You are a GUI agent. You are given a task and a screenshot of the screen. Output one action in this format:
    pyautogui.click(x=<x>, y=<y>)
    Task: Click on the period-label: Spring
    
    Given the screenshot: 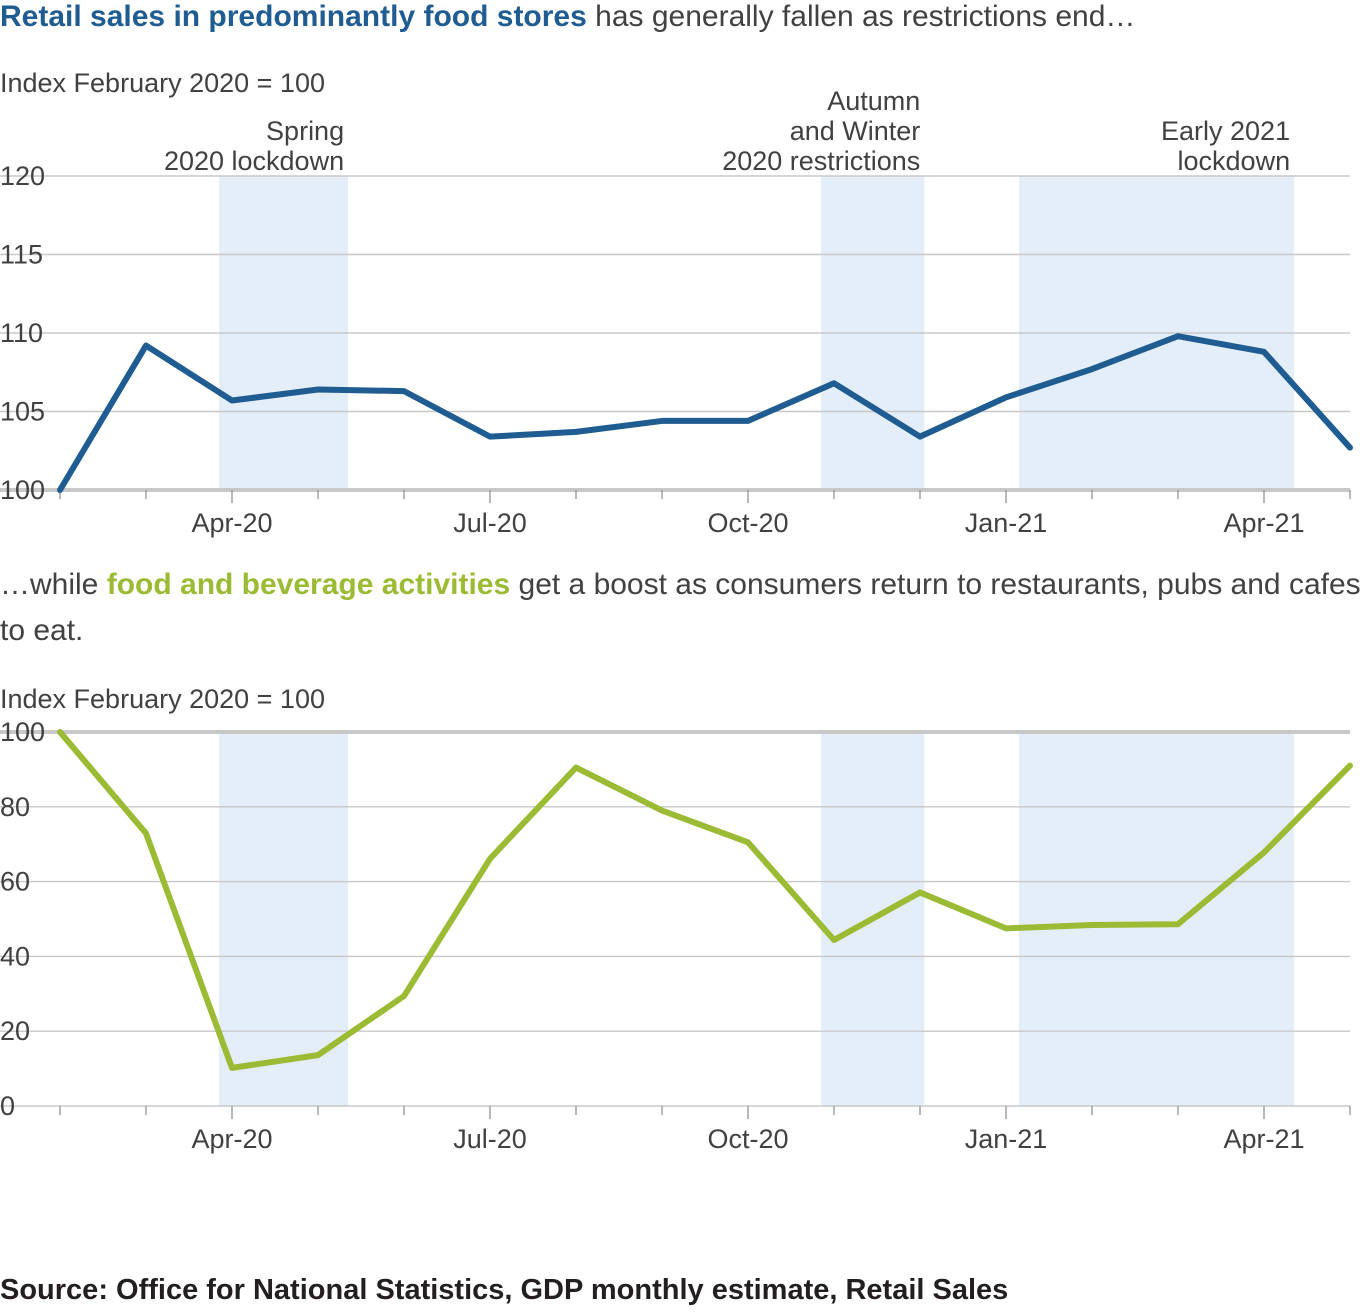 What is the action you would take?
    pyautogui.click(x=305, y=131)
    